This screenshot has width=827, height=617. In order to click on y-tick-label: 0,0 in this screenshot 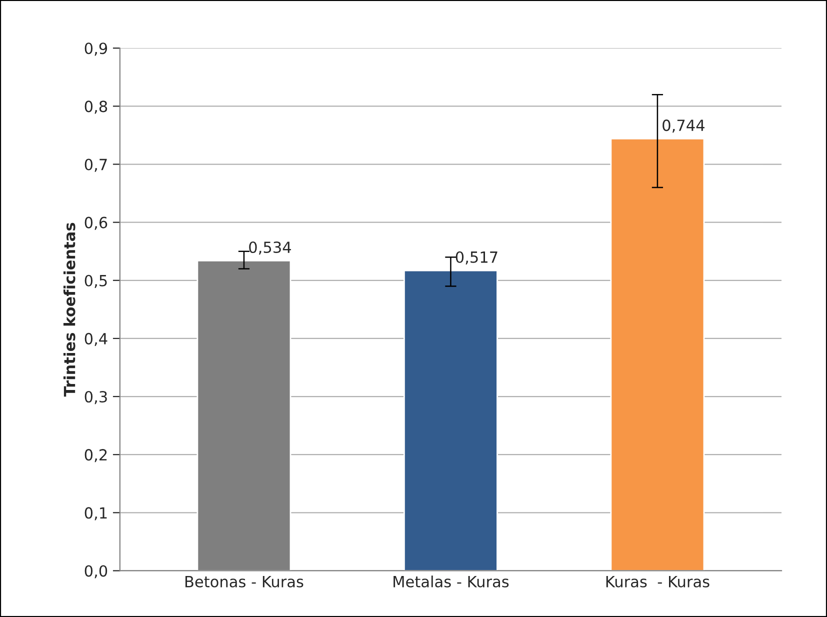, I will do `click(96, 571)`.